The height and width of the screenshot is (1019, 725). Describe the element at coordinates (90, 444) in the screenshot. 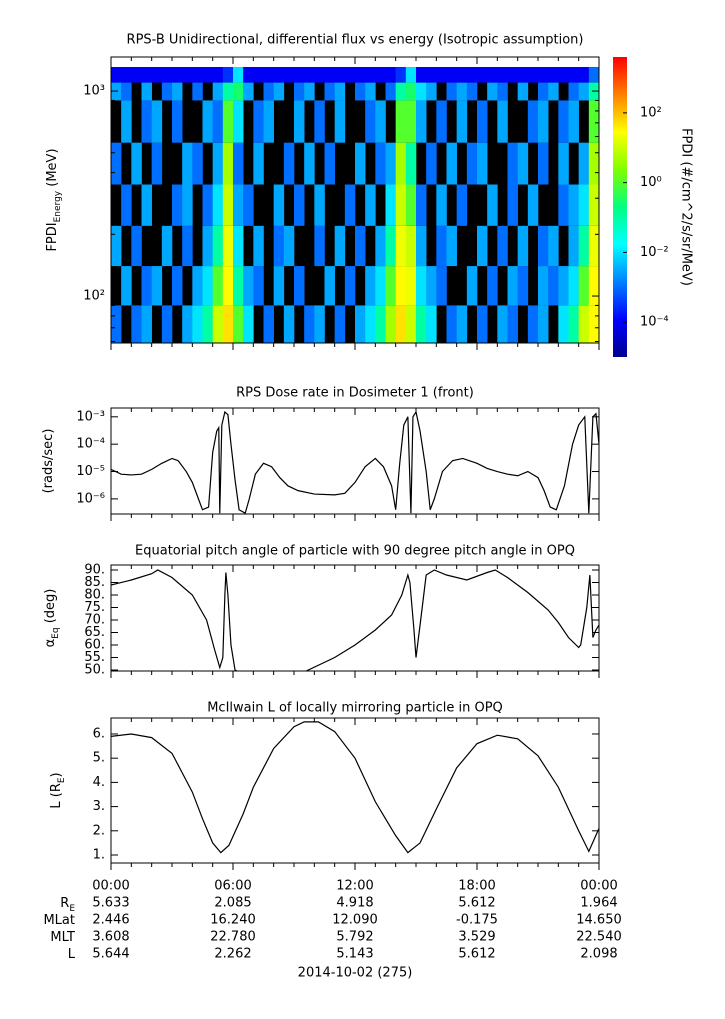

I see `y-tick-label: 10⁻⁴` at that location.